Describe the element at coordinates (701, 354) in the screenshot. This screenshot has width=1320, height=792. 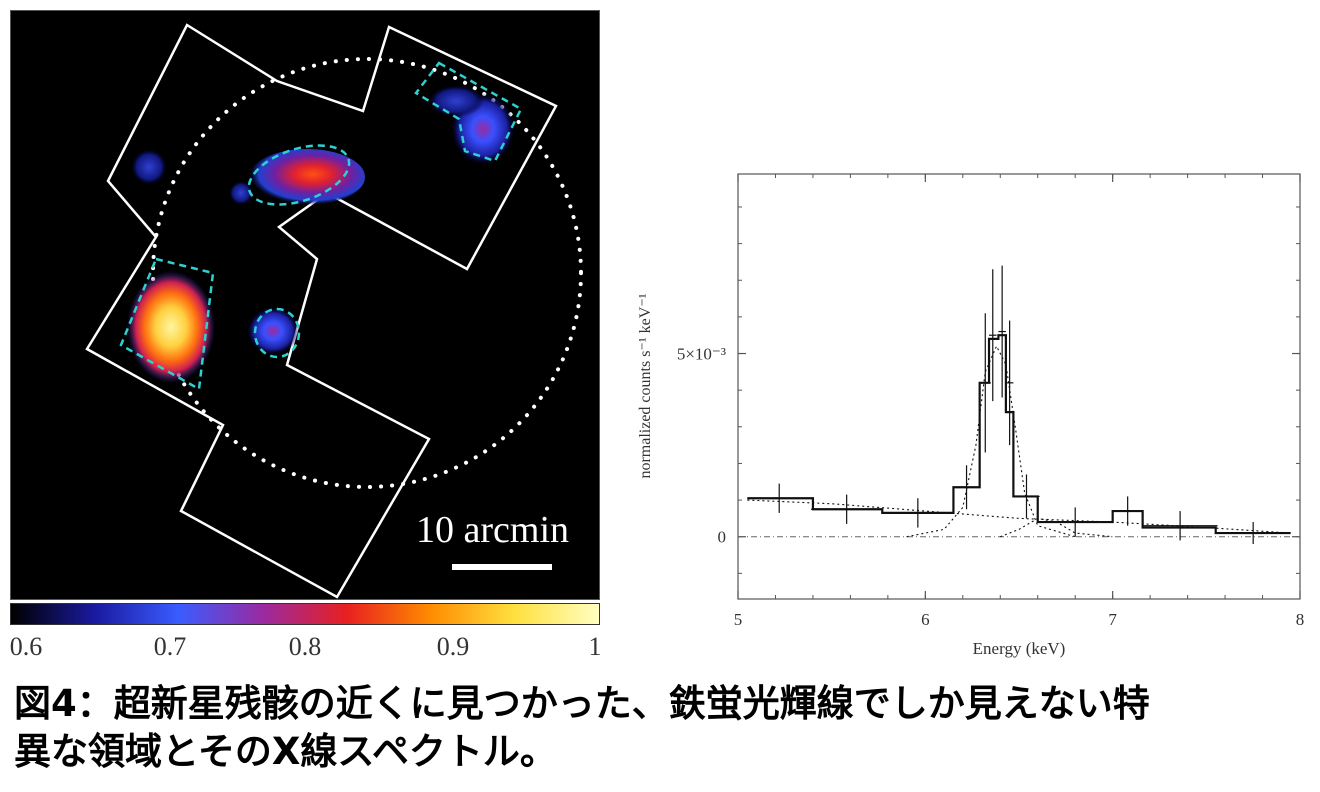
I see `y-tick-label: 5×10⁻³` at that location.